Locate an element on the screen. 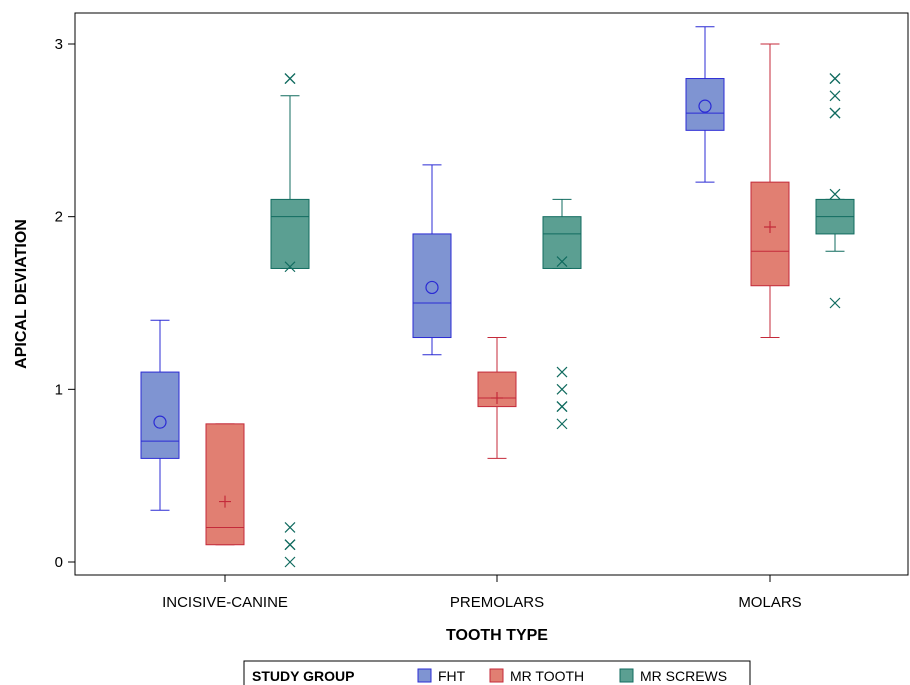 The width and height of the screenshot is (910, 685). x-tick-label: PREMOLARS is located at coordinates (497, 602).